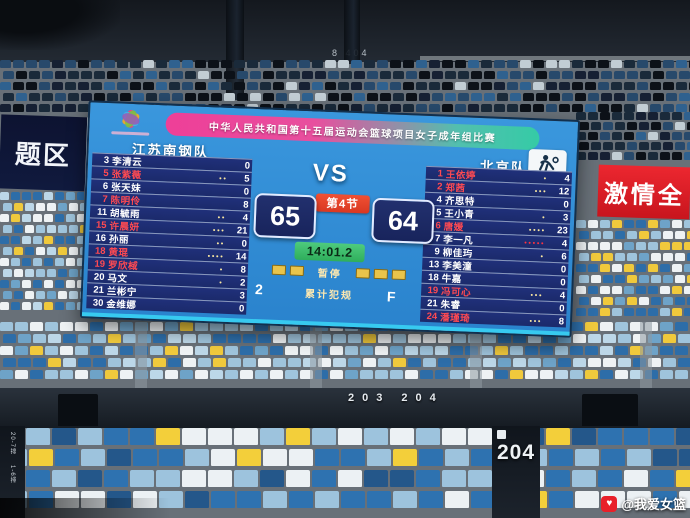  Describe the element at coordinates (352, 133) in the screenshot. I see `competition-title: 中华人民共和国第十五届运动会篮球项目女子成年组比赛` at that location.